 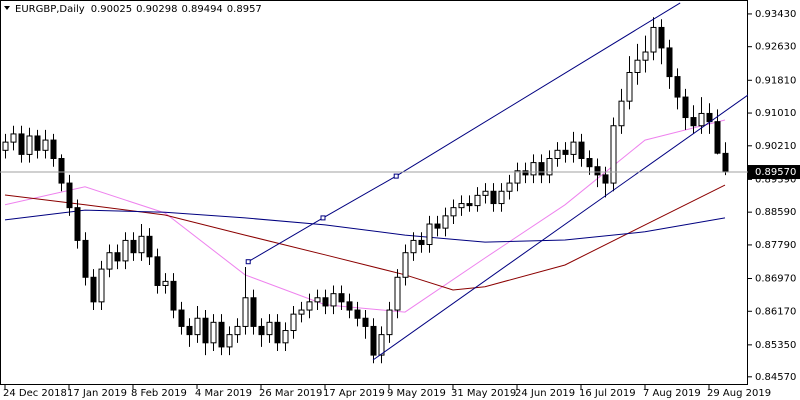 I want to click on y-tick-label: 0.85350, so click(x=775, y=345).